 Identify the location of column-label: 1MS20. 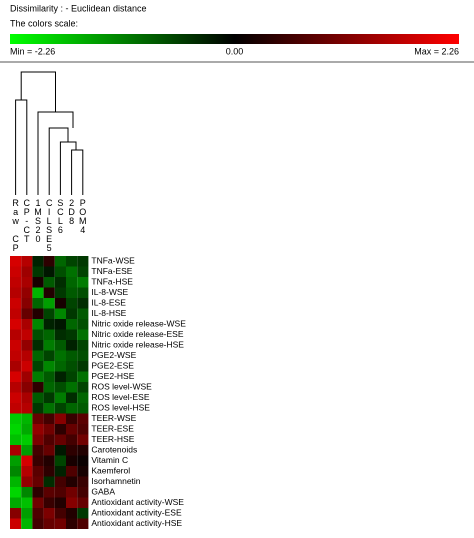
(38, 220).